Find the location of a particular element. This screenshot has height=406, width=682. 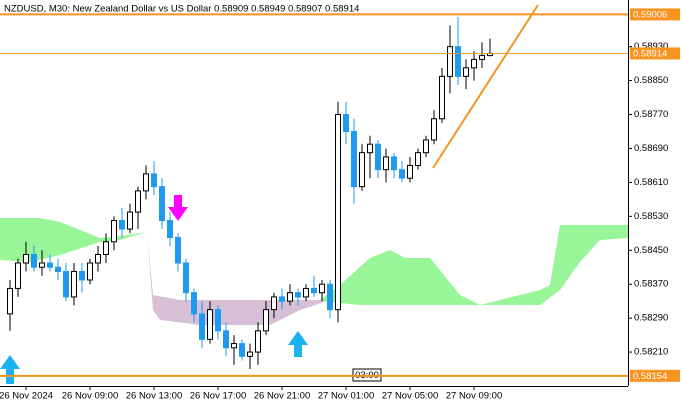

price-label: 0.58914 is located at coordinates (650, 53).